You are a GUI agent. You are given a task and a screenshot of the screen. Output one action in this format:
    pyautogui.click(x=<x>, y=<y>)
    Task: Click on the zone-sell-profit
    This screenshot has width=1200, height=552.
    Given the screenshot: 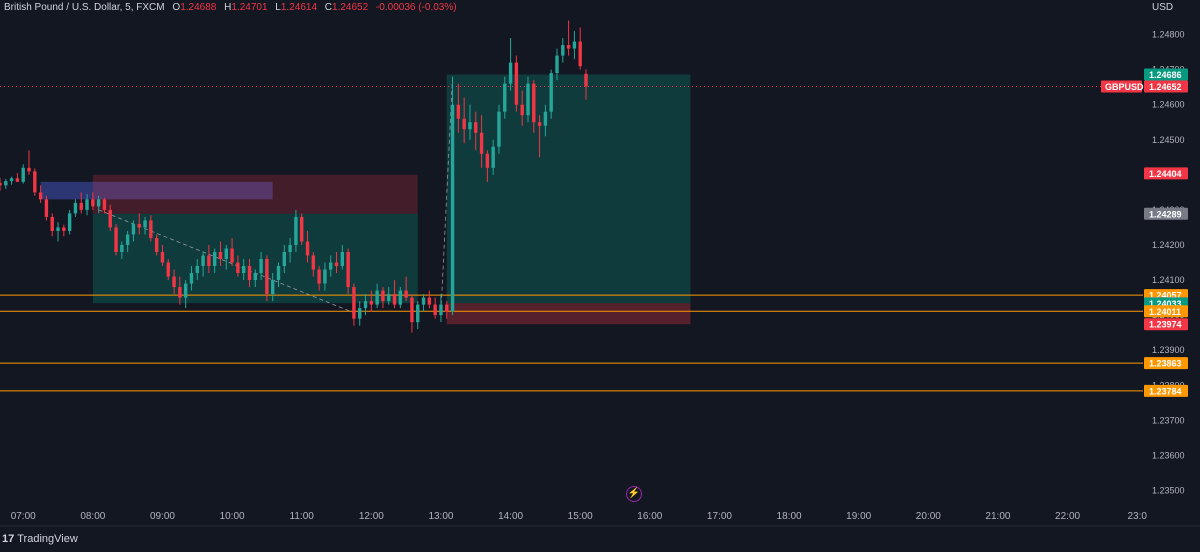 What is the action you would take?
    pyautogui.click(x=255, y=258)
    